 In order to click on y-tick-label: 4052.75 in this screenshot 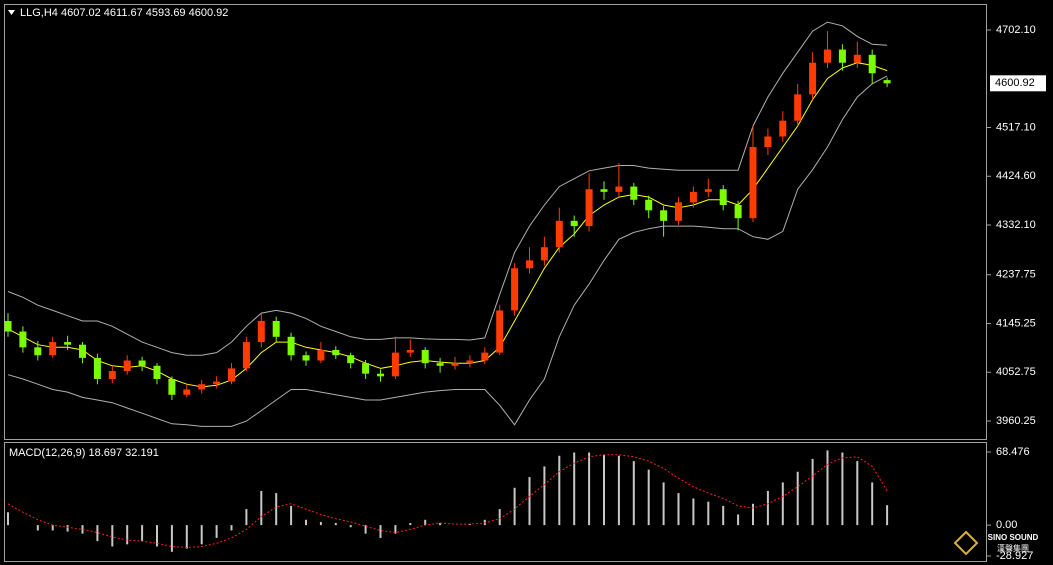, I will do `click(1016, 372)`.